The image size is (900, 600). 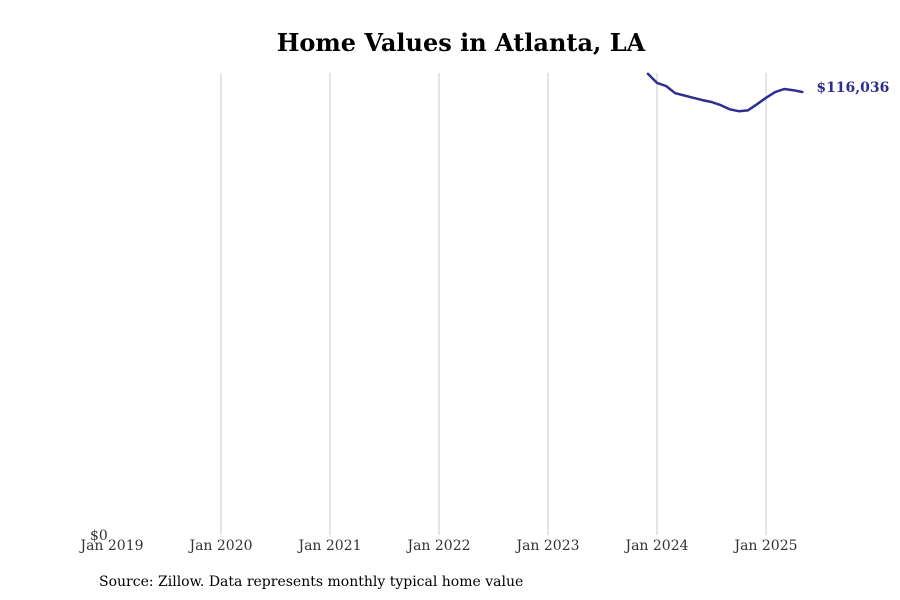 What do you see at coordinates (99, 536) in the screenshot?
I see `y-tick-label: $0` at bounding box center [99, 536].